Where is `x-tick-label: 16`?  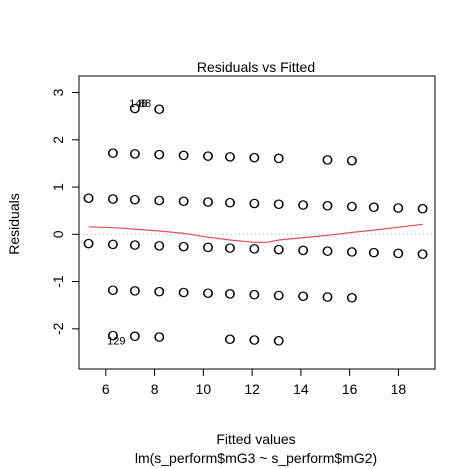 x-tick-label: 16 is located at coordinates (350, 389).